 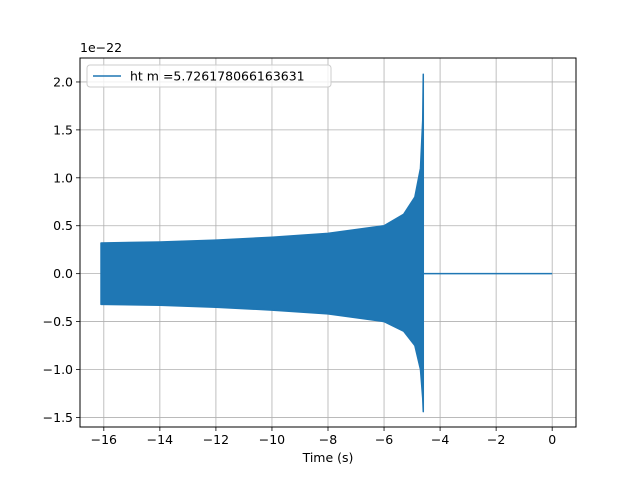 I want to click on x-tick-label: −6, so click(x=384, y=439).